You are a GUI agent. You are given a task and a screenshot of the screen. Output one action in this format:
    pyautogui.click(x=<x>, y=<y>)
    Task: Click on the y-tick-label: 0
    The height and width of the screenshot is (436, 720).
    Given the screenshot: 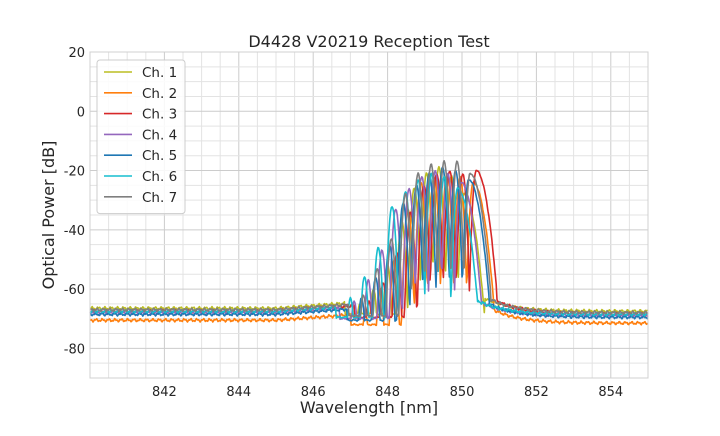 What is the action you would take?
    pyautogui.click(x=81, y=112)
    